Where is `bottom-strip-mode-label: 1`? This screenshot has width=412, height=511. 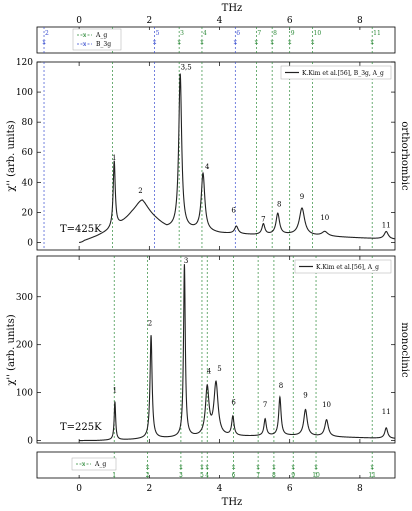
bottom-strip-mode-label: 1 is located at coordinates (114, 475).